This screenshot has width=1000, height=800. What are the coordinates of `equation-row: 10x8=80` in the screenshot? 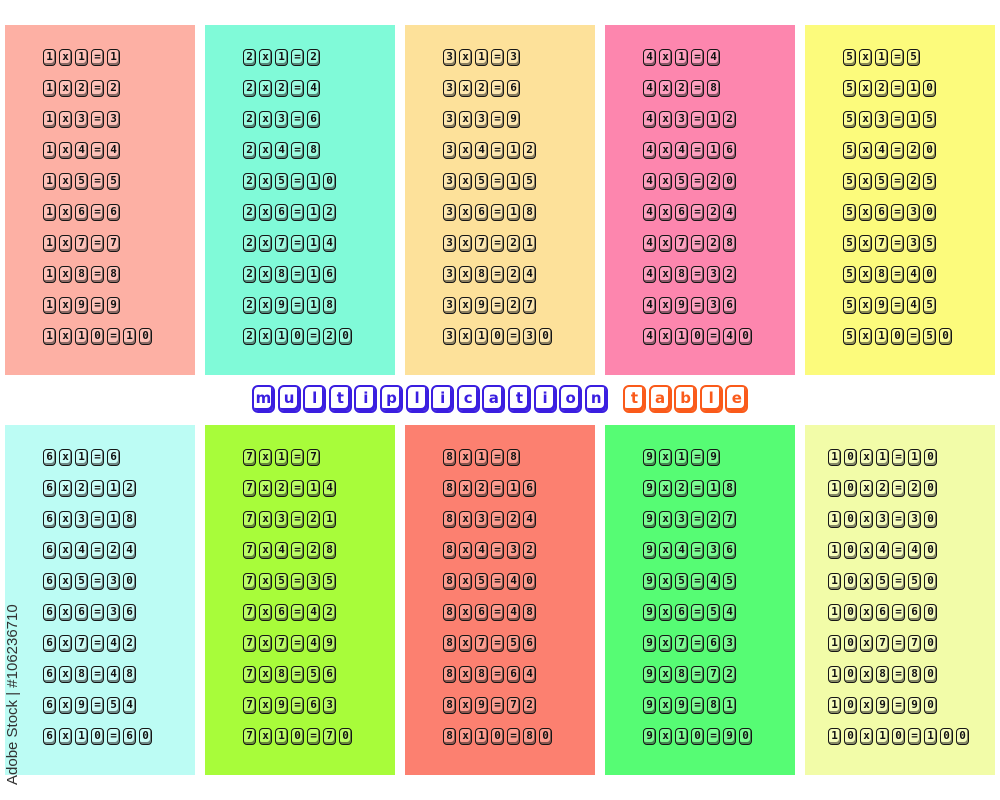 It's located at (911, 681).